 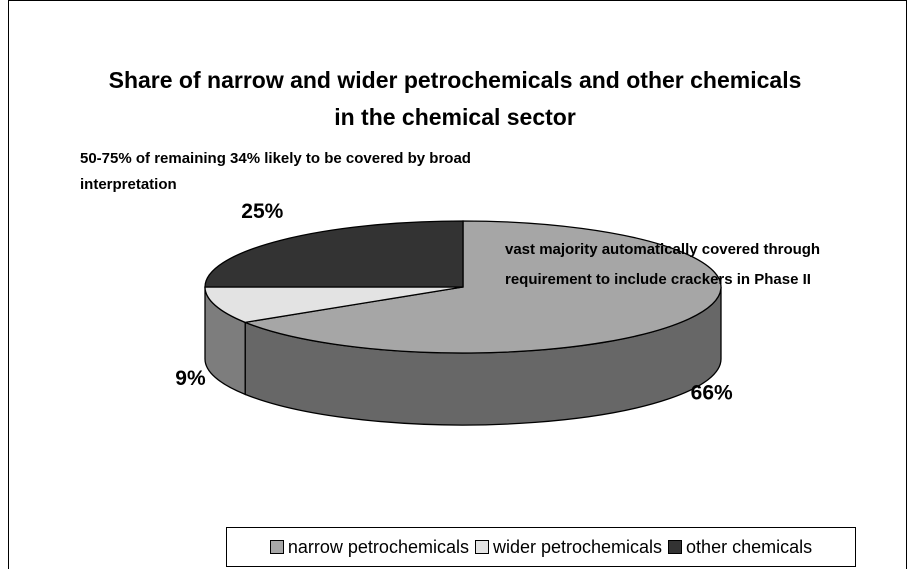 I want to click on data-label: 9%, so click(x=190, y=378).